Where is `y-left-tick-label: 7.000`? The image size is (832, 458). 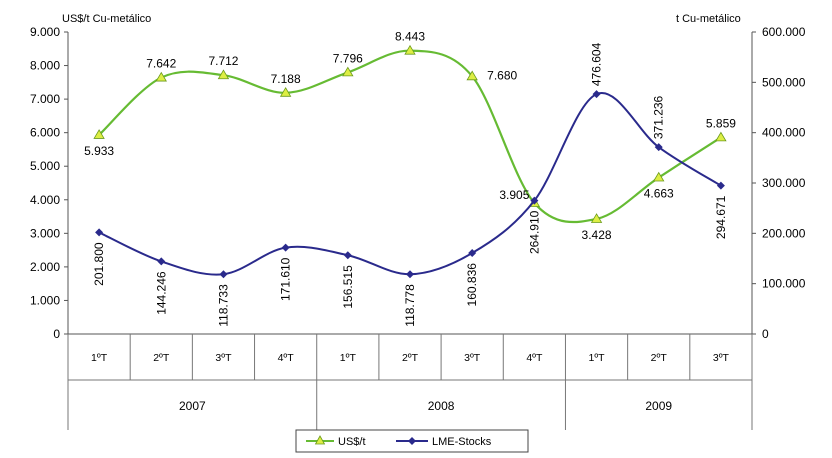 y-left-tick-label: 7.000 is located at coordinates (45, 99).